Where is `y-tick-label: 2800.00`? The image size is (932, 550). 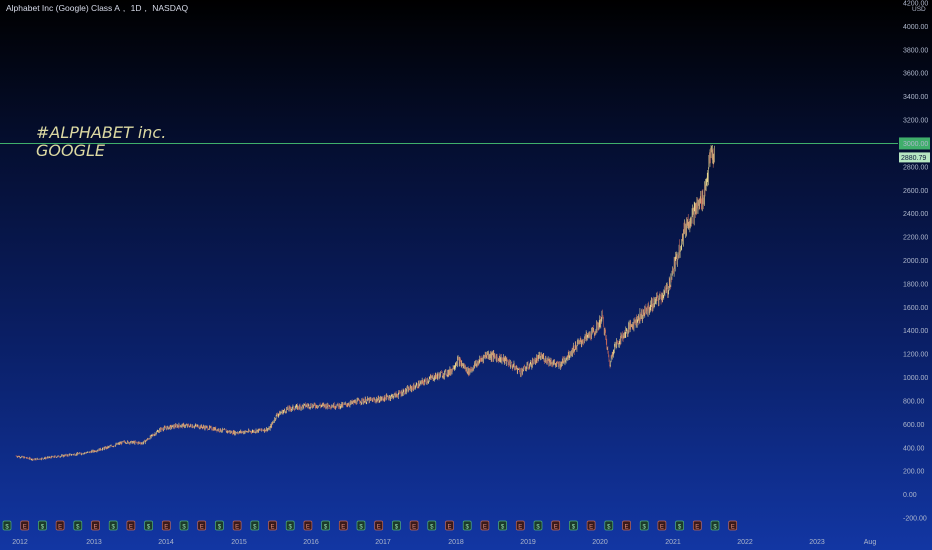
y-tick-label: 2800.00 is located at coordinates (915, 167).